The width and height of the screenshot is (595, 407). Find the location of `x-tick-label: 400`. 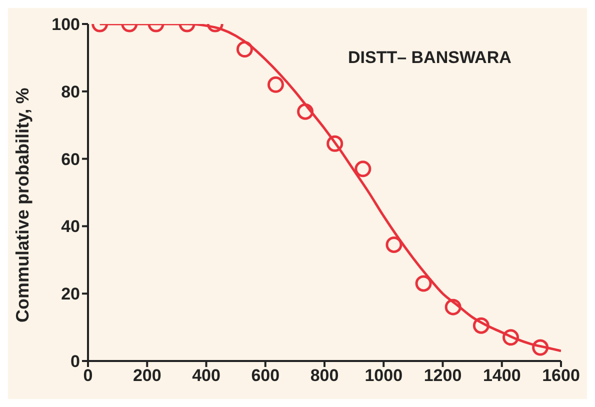

x-tick-label: 400 is located at coordinates (206, 376).